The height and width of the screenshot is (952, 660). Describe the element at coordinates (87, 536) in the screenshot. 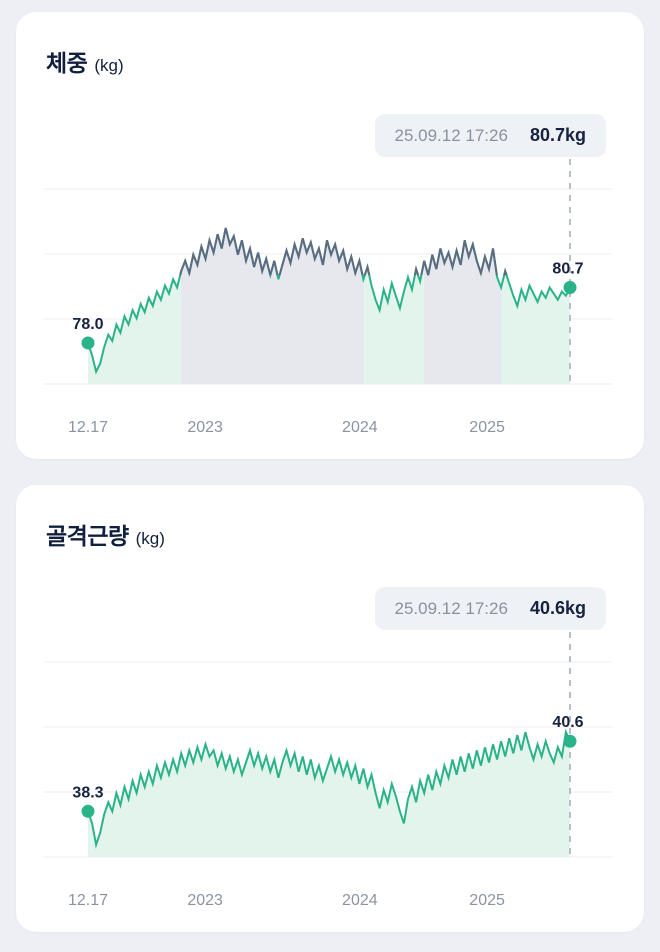

I see `page-title: 골격근량` at that location.